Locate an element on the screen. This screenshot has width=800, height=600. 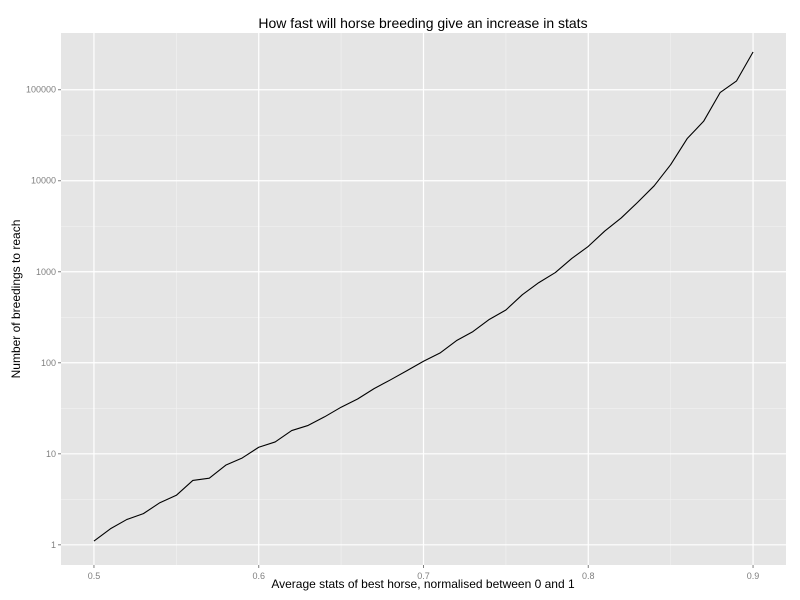
x-axis: 0.5 0.6 0.7 0.8 0.9 is located at coordinates (424, 573).